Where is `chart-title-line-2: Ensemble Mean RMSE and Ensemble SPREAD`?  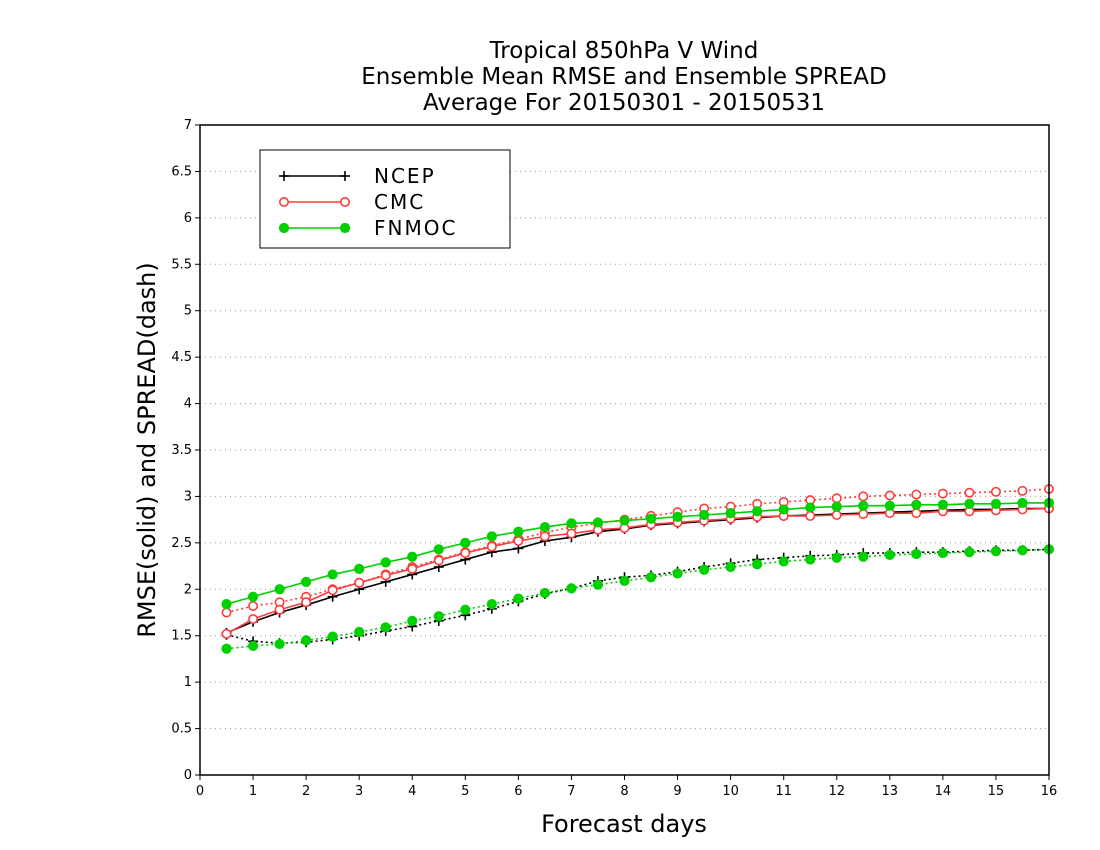 chart-title-line-2: Ensemble Mean RMSE and Ensemble SPREAD is located at coordinates (623, 77).